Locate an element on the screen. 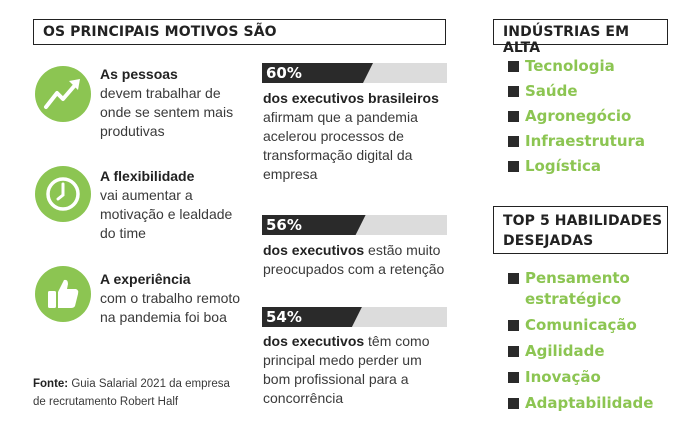  stat-2-bold: dos executivos is located at coordinates (314, 250).